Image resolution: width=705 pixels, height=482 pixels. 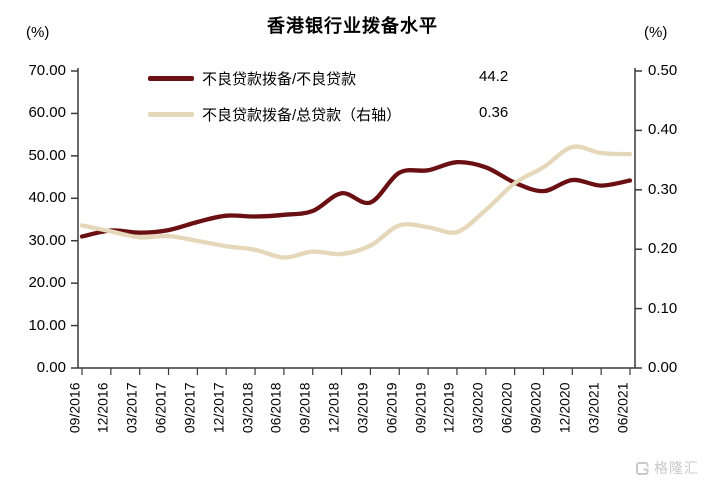 I want to click on x-axis-label: 12/2017, so click(x=218, y=408).